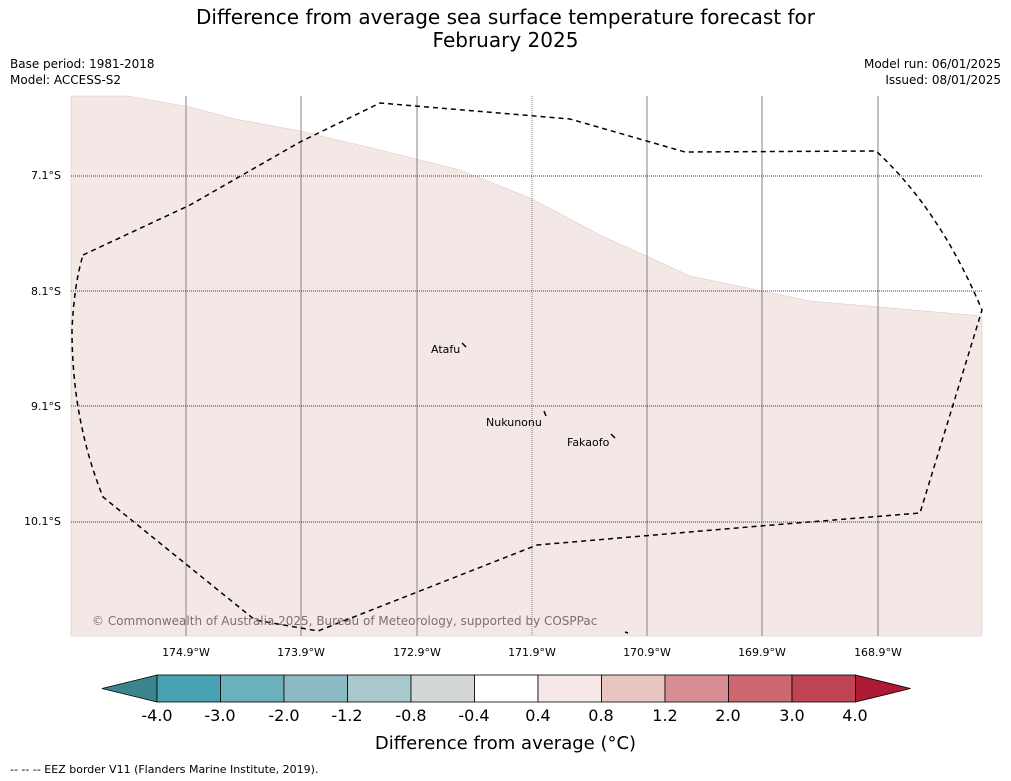  What do you see at coordinates (417, 652) in the screenshot?
I see `lon-label-172-9: 172.9°W` at bounding box center [417, 652].